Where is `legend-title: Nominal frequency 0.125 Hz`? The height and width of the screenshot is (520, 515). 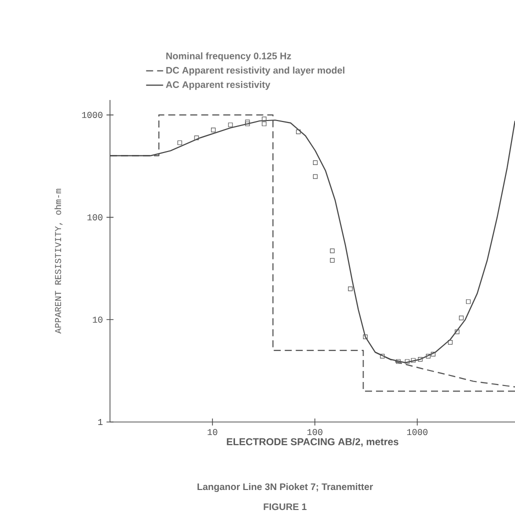
legend-title: Nominal frequency 0.125 Hz is located at coordinates (228, 57).